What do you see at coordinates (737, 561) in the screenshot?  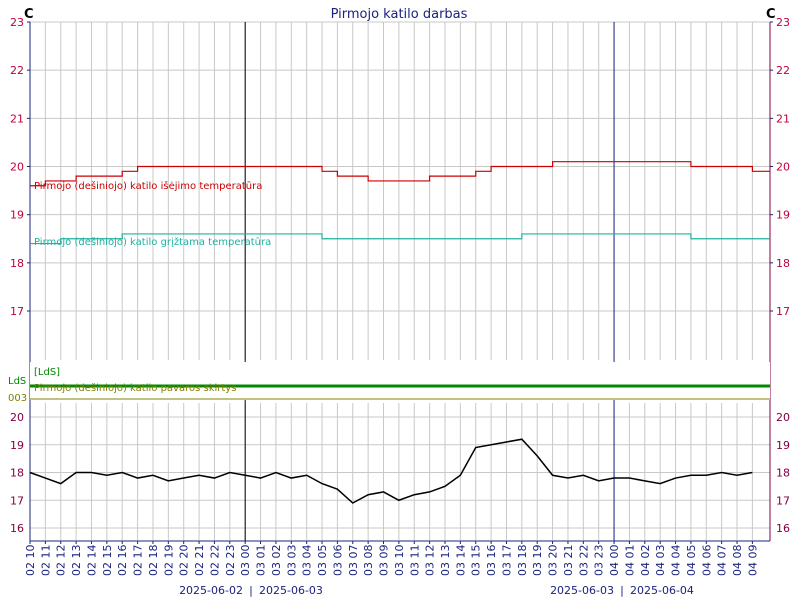 I see `x-tick-label: 04 08` at bounding box center [737, 561].